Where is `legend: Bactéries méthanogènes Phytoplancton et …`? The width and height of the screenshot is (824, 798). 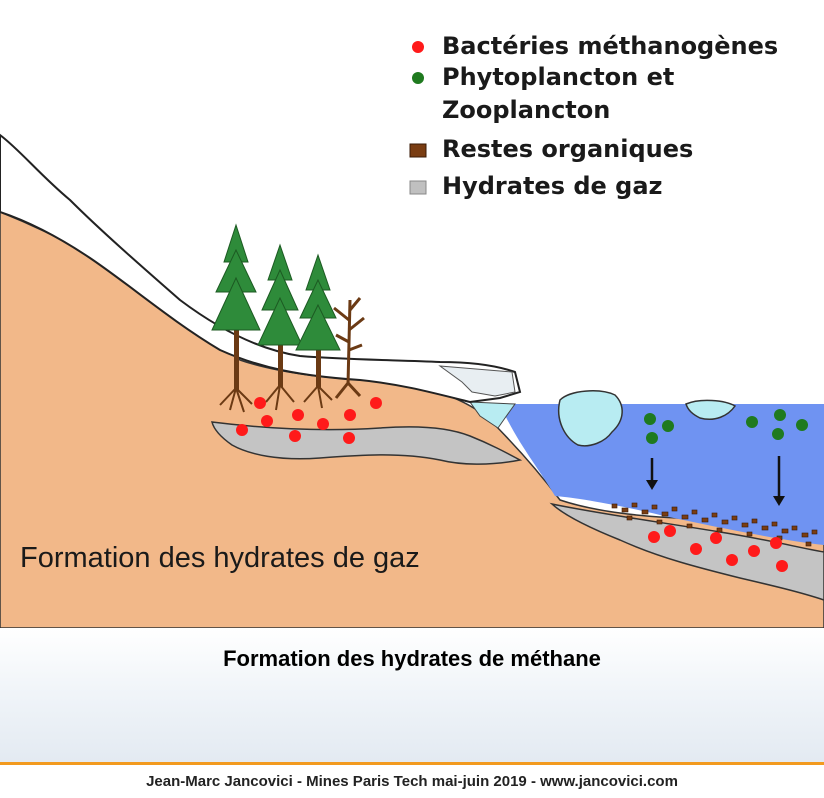 legend: Bactéries méthanogènes Phytoplancton et … is located at coordinates (593, 116).